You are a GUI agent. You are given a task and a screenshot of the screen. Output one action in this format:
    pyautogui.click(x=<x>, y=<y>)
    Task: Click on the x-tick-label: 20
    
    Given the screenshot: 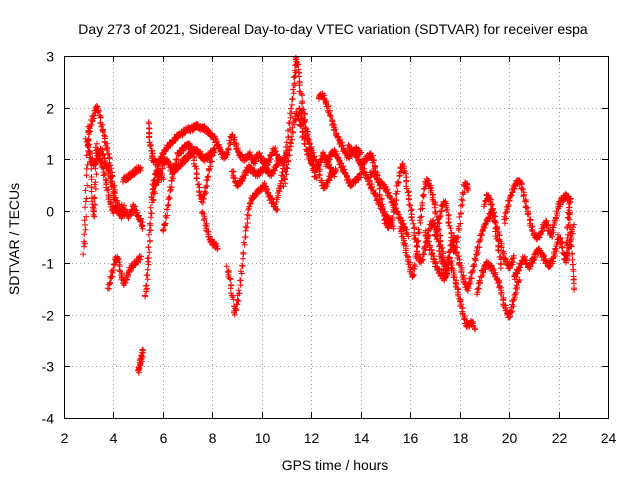 What is the action you would take?
    pyautogui.click(x=510, y=438)
    